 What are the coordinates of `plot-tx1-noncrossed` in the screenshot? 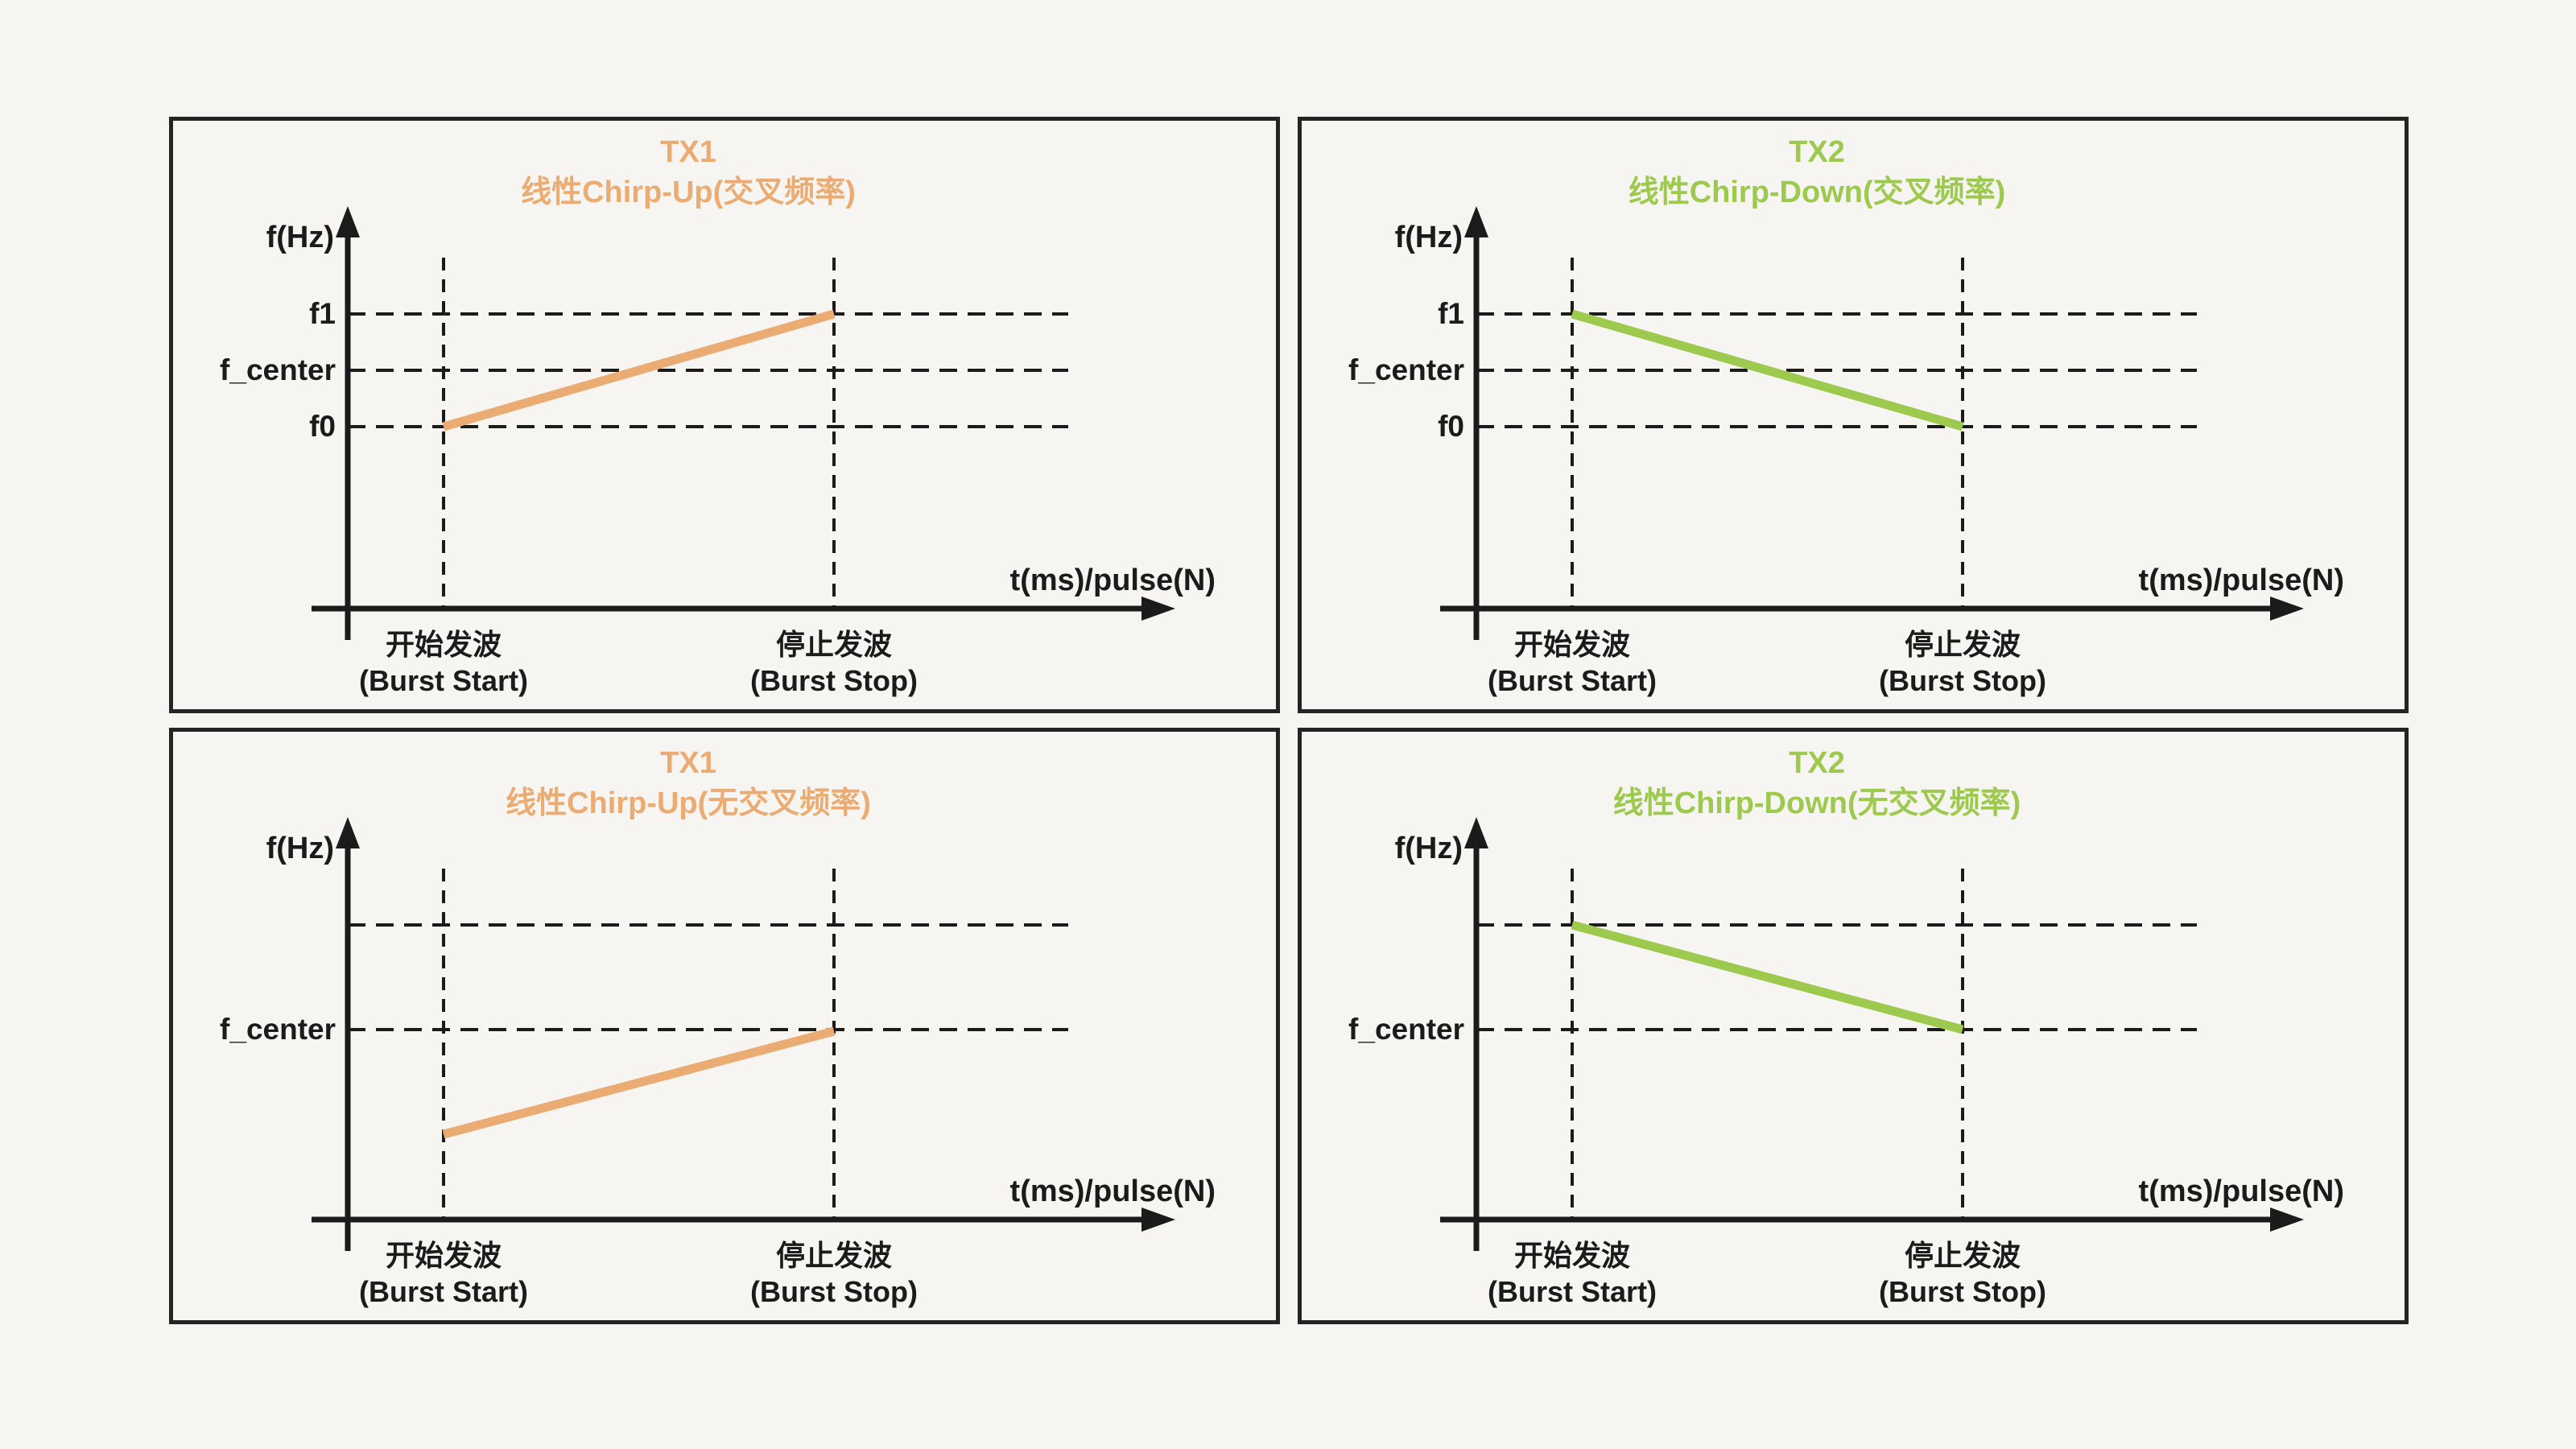 It's located at (743, 1034).